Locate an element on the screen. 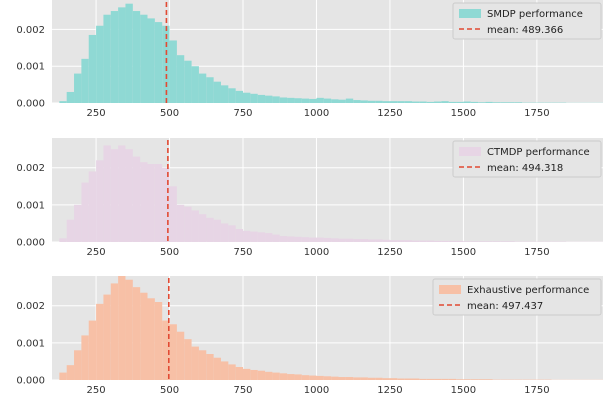 The width and height of the screenshot is (603, 410). x-tick-label: 1250 is located at coordinates (389, 252).